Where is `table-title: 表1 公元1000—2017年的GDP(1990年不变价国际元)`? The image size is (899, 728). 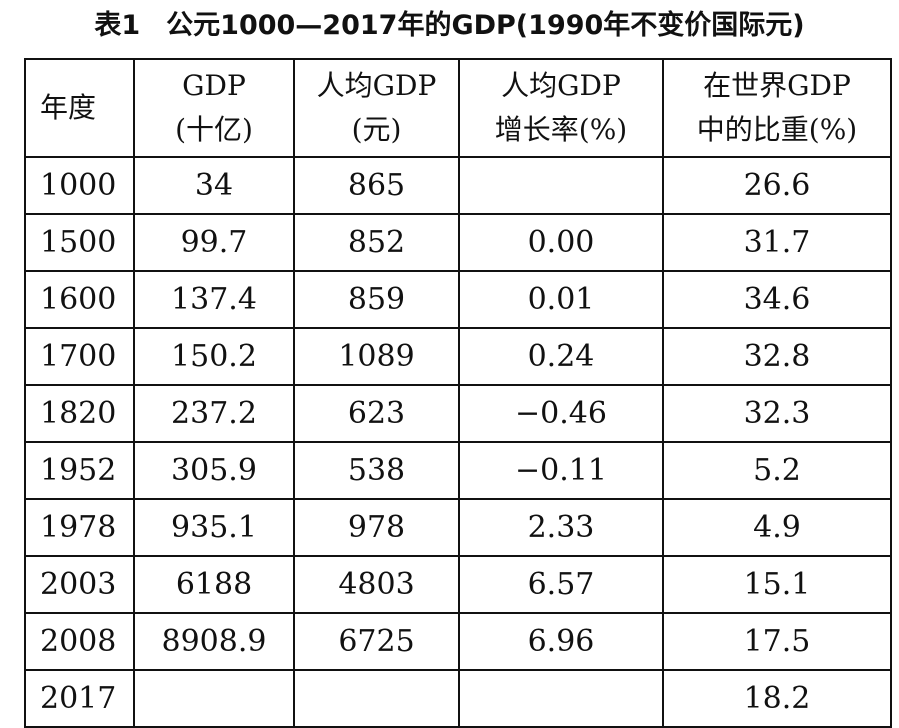 table-title: 表1 公元1000—2017年的GDP(1990年不变价国际元) is located at coordinates (449, 26).